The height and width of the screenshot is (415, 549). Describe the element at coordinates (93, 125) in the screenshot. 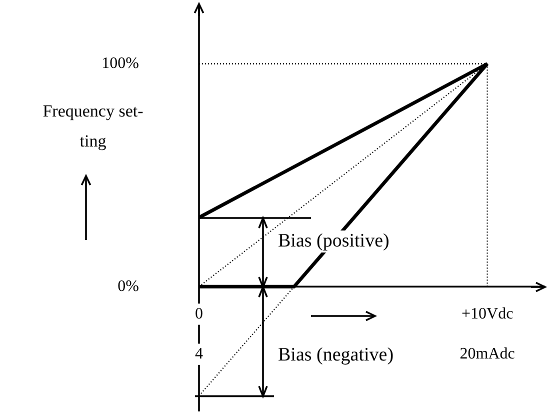

I see `y-axis-title: Frequency set- ting` at that location.